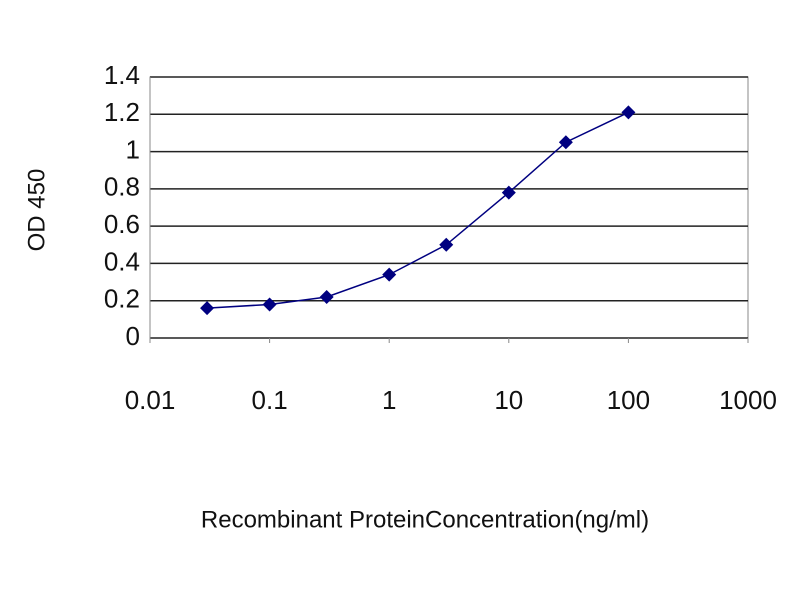  Describe the element at coordinates (122, 261) in the screenshot. I see `y-tick-label: 0.4` at that location.